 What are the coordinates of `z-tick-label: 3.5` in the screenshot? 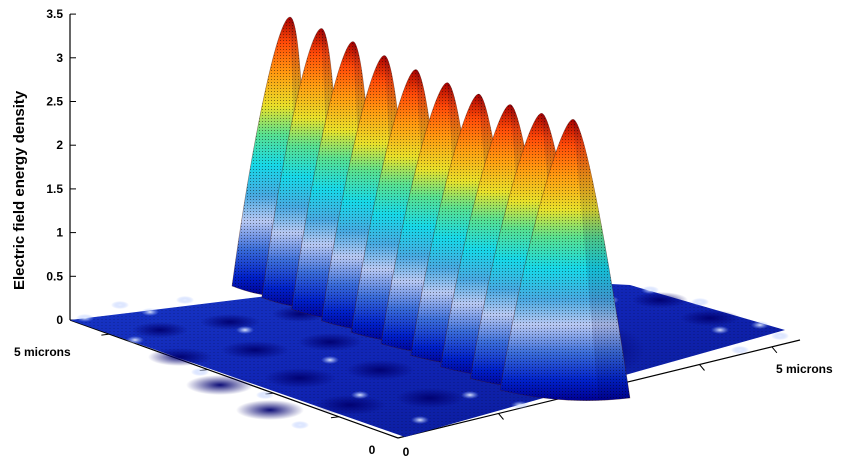 It's located at (54, 14).